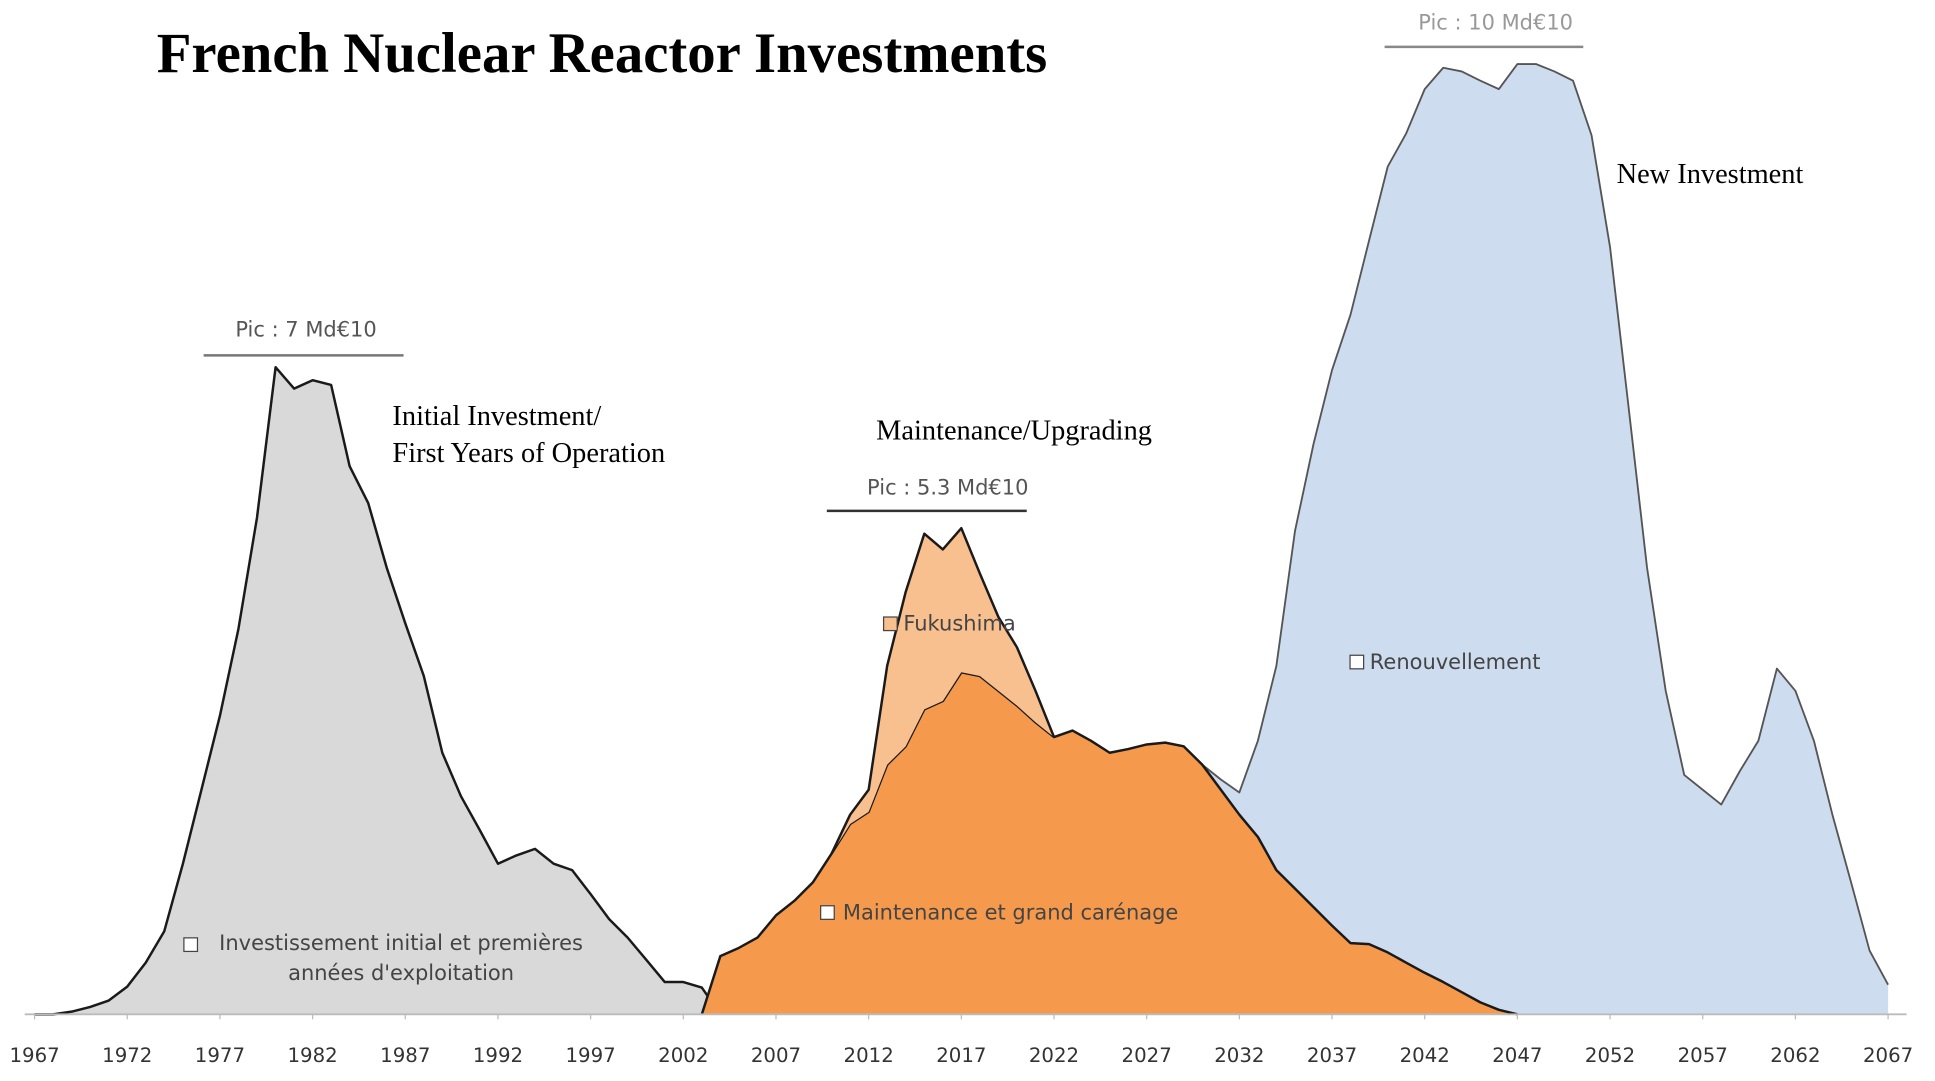 This screenshot has width=1935, height=1081. I want to click on x-tick-label: 2037, so click(1332, 1055).